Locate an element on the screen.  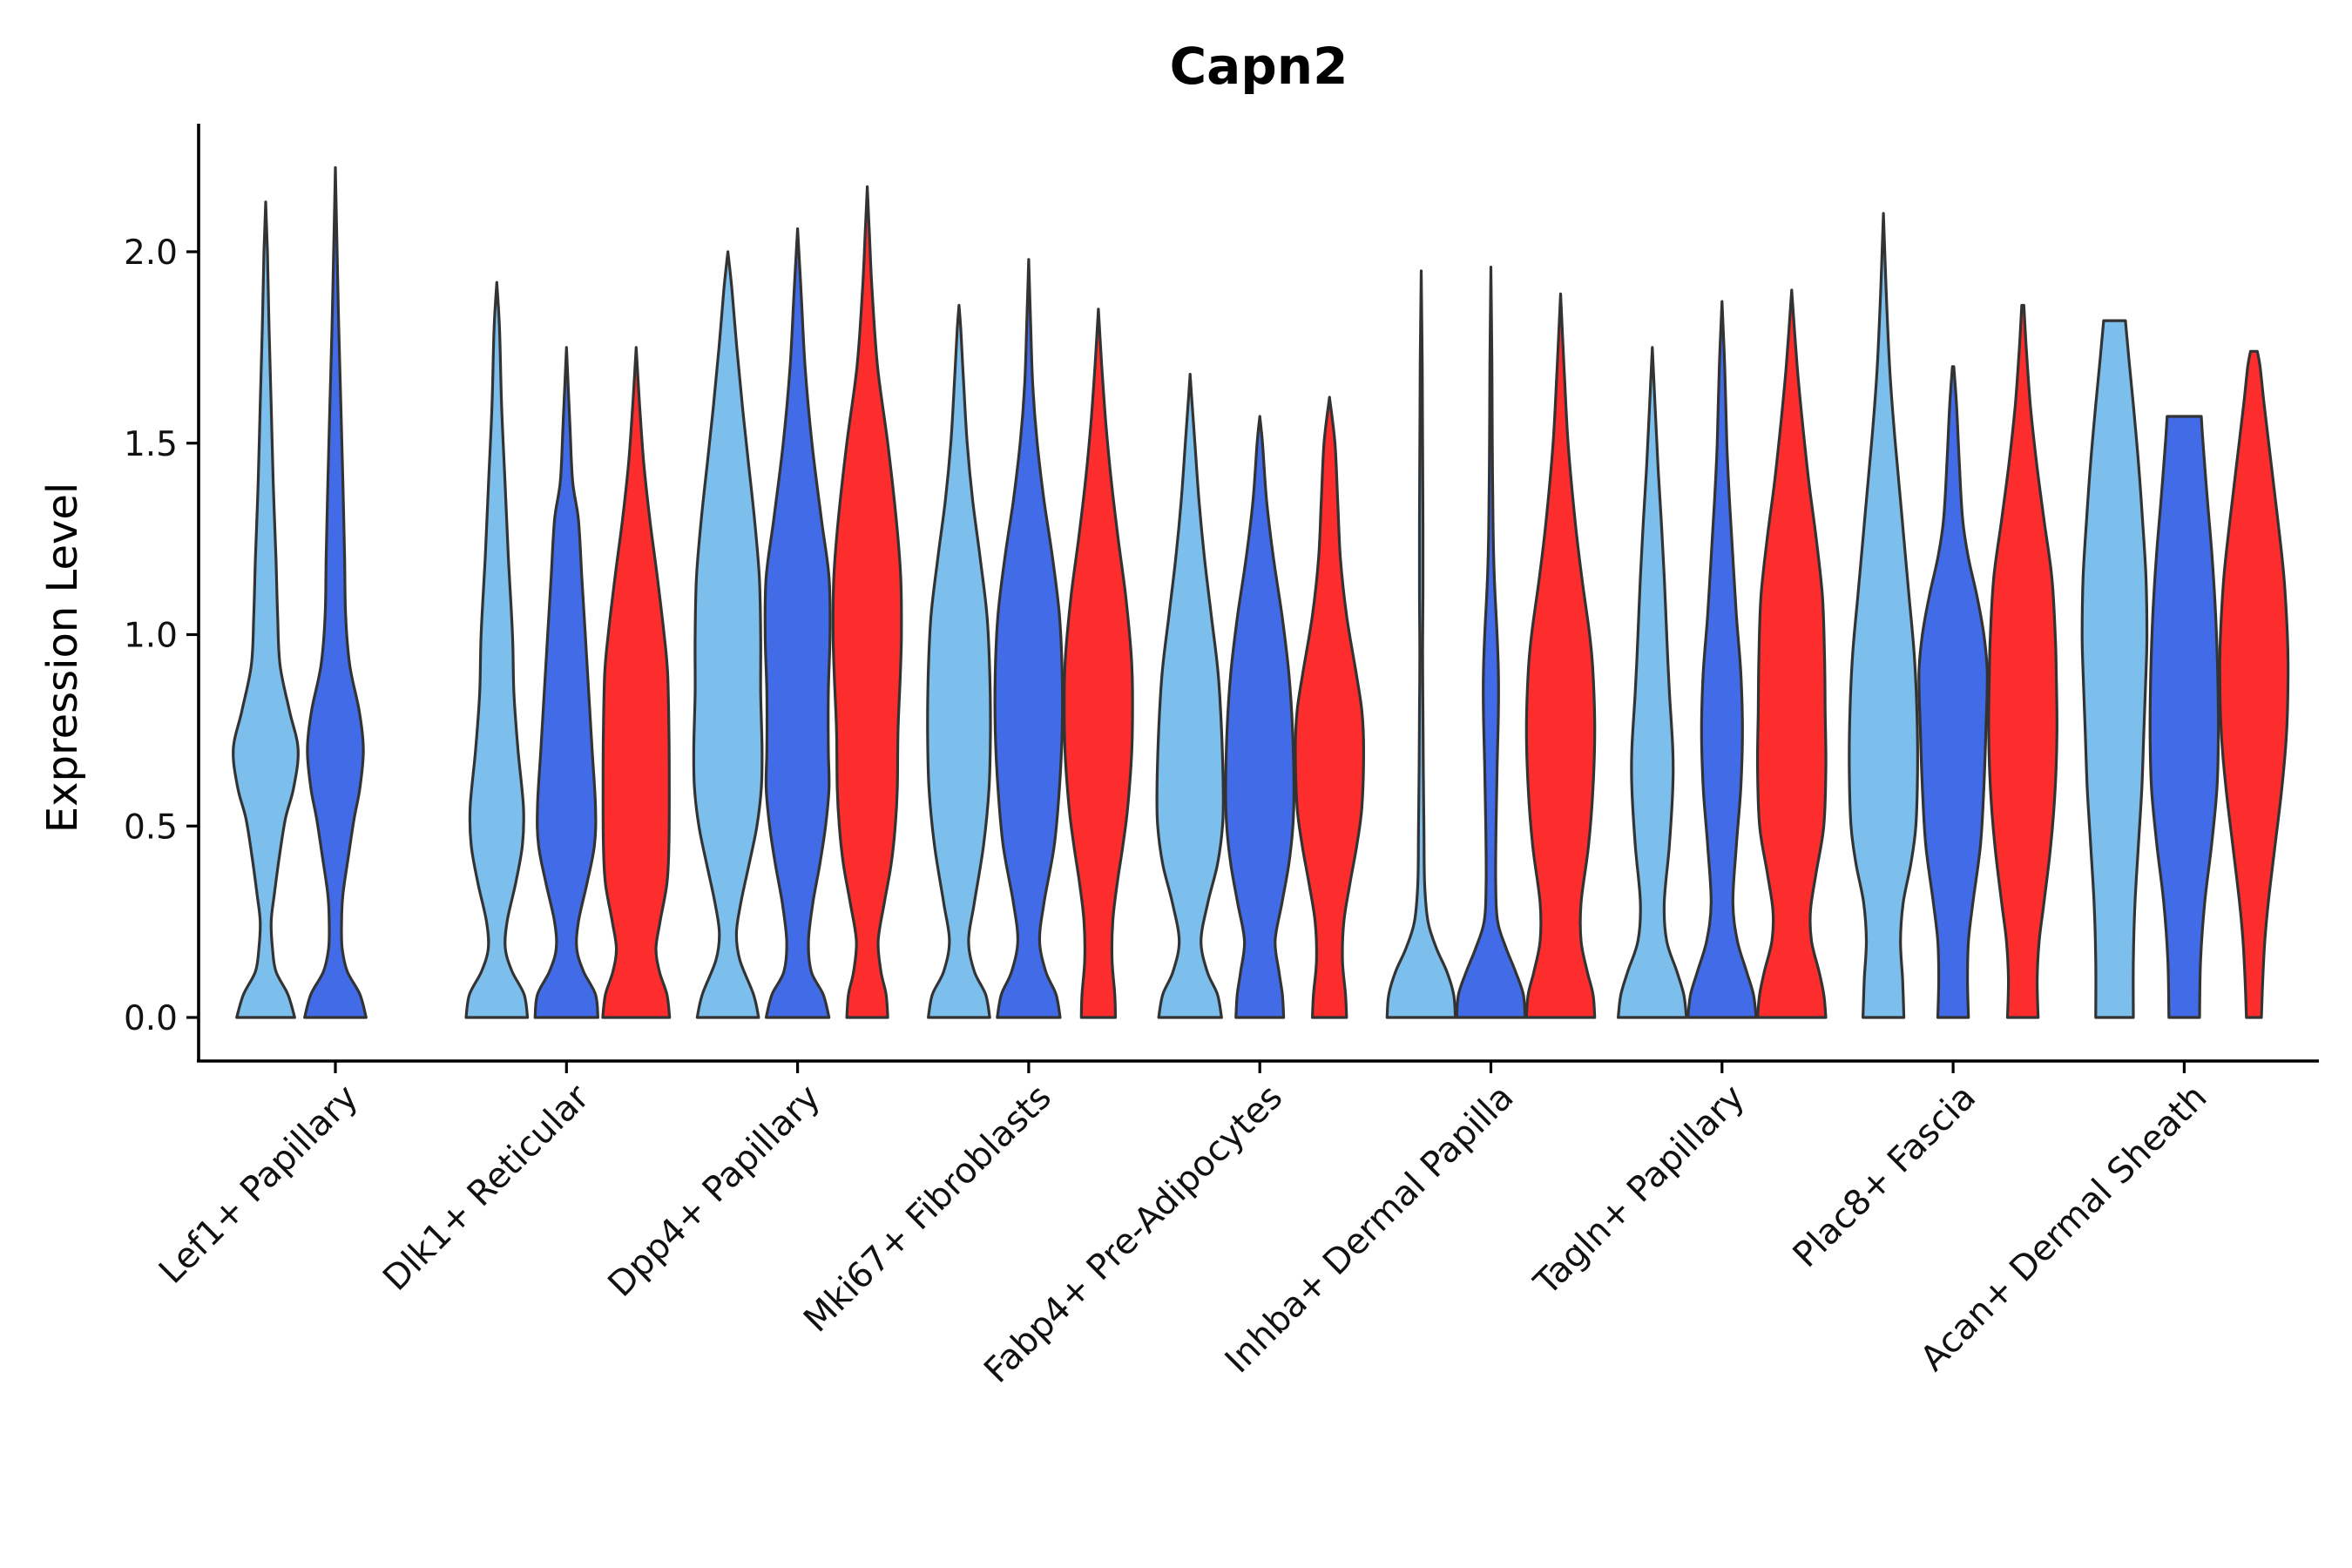
chart-title: Capn2 is located at coordinates (1259, 66).